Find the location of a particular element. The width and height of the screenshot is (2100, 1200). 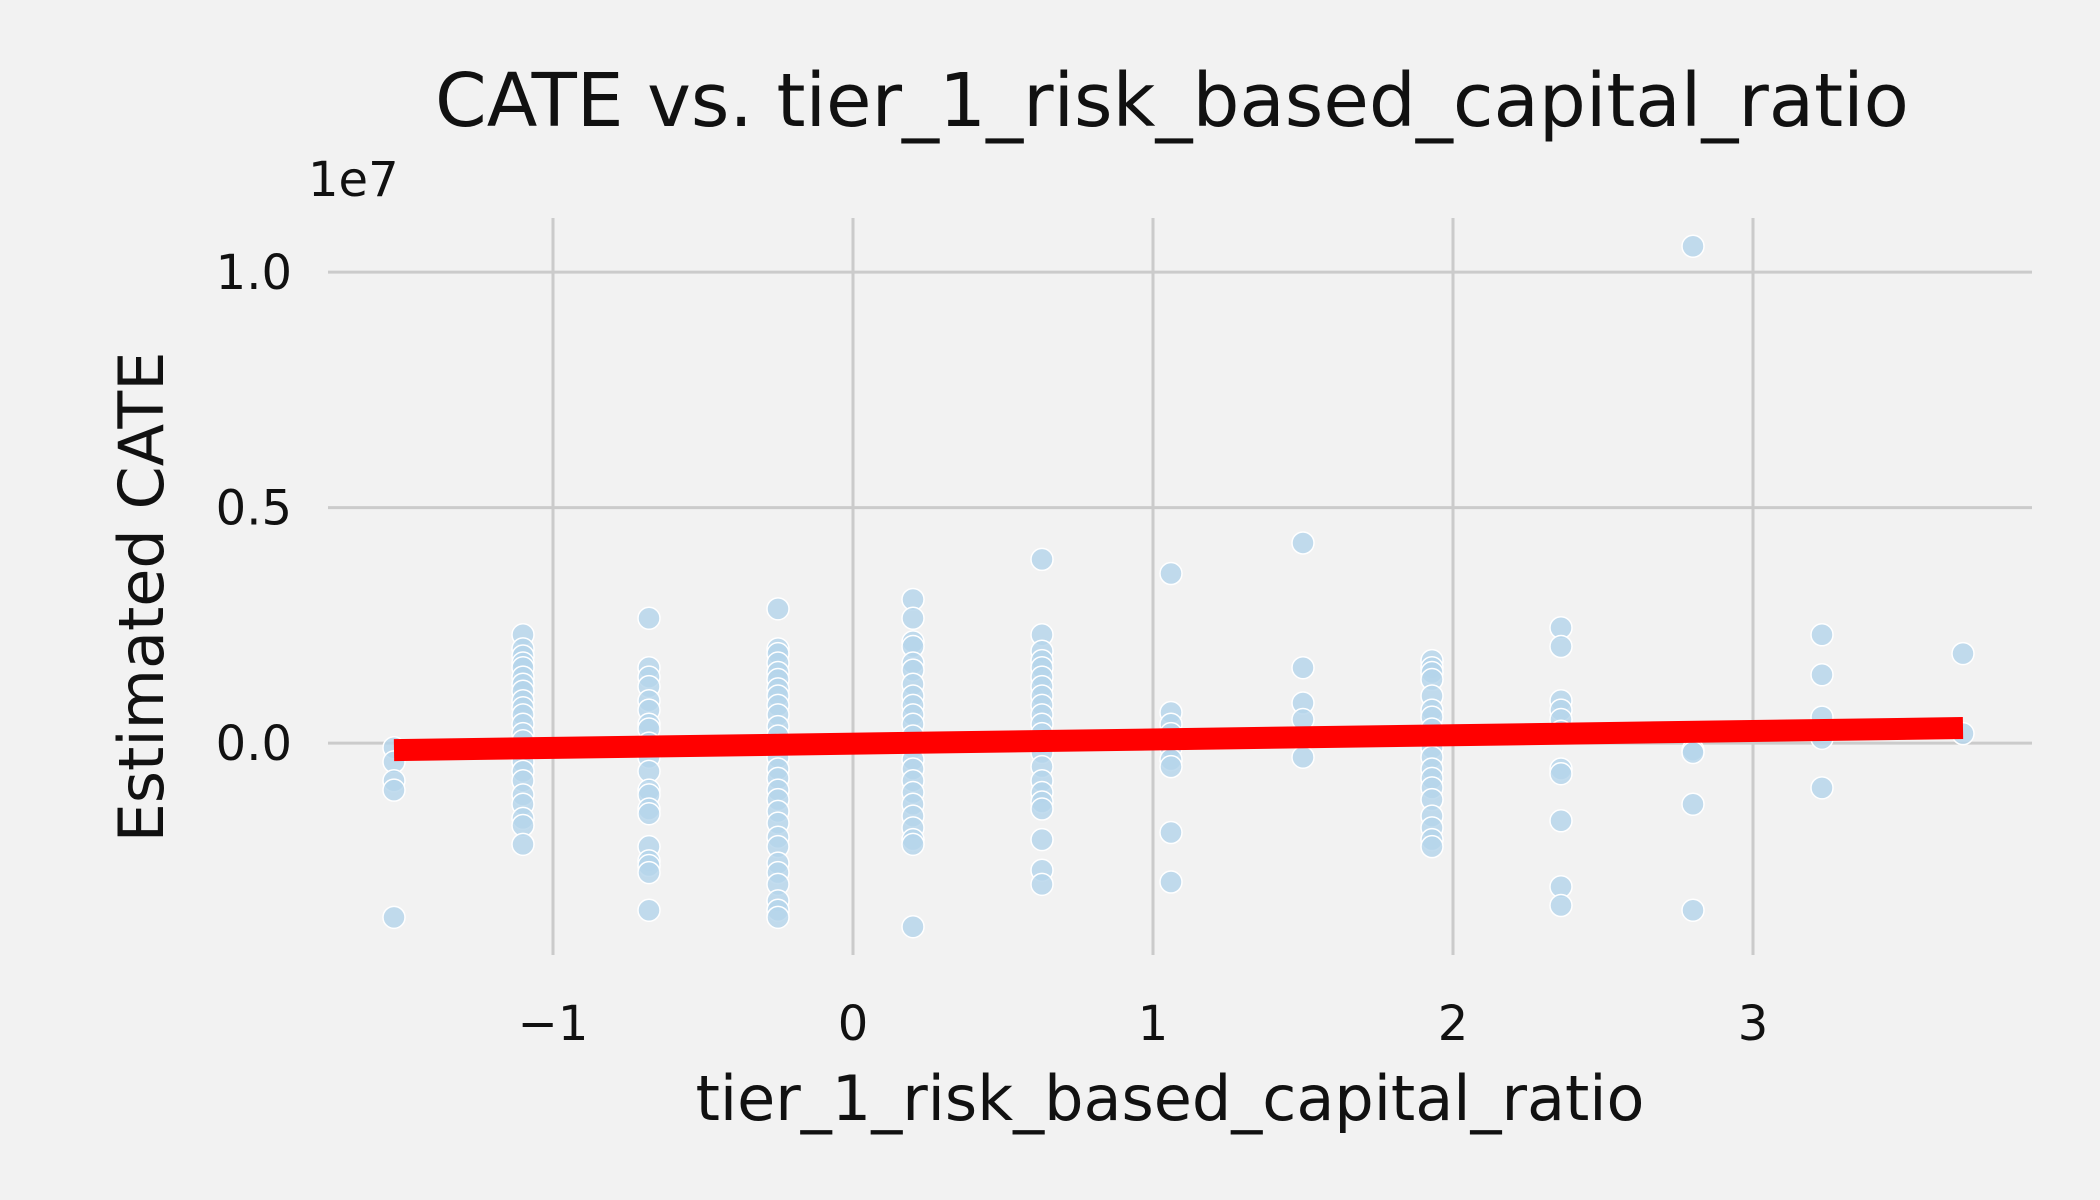

x-tick-label: 1 is located at coordinates (1153, 1024).